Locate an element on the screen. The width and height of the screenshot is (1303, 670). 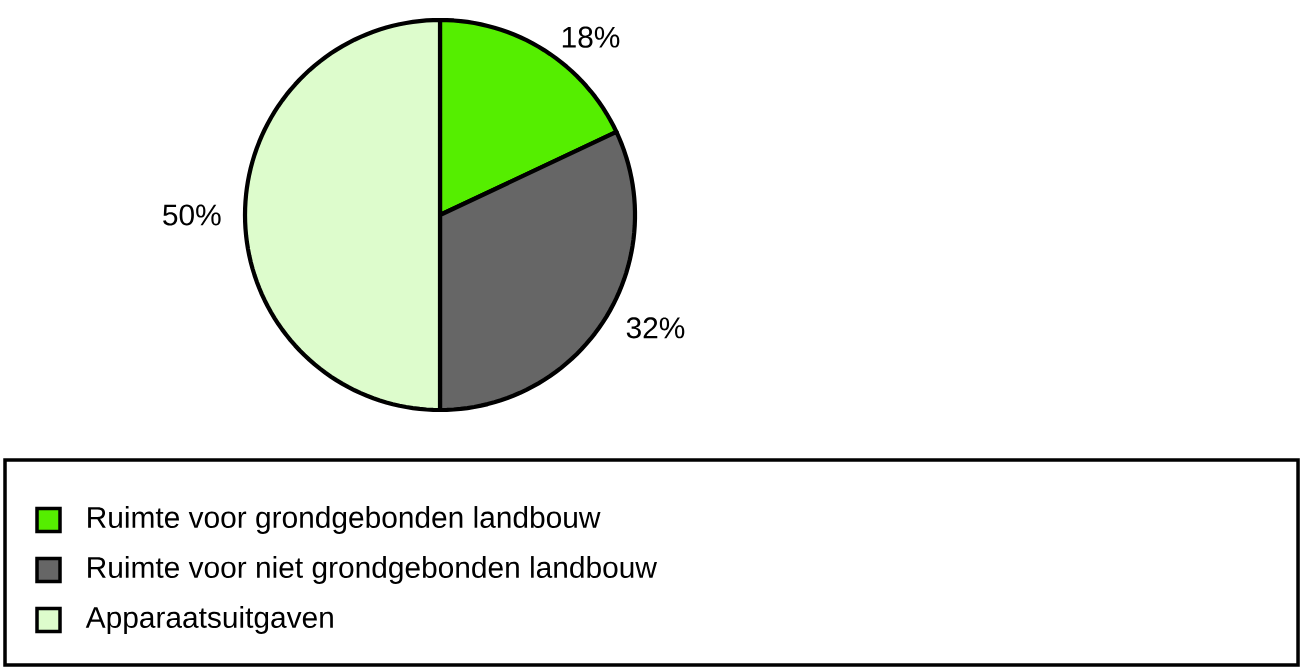
legend-label: Ruimte voor grondgebonden landbouw is located at coordinates (344, 520).